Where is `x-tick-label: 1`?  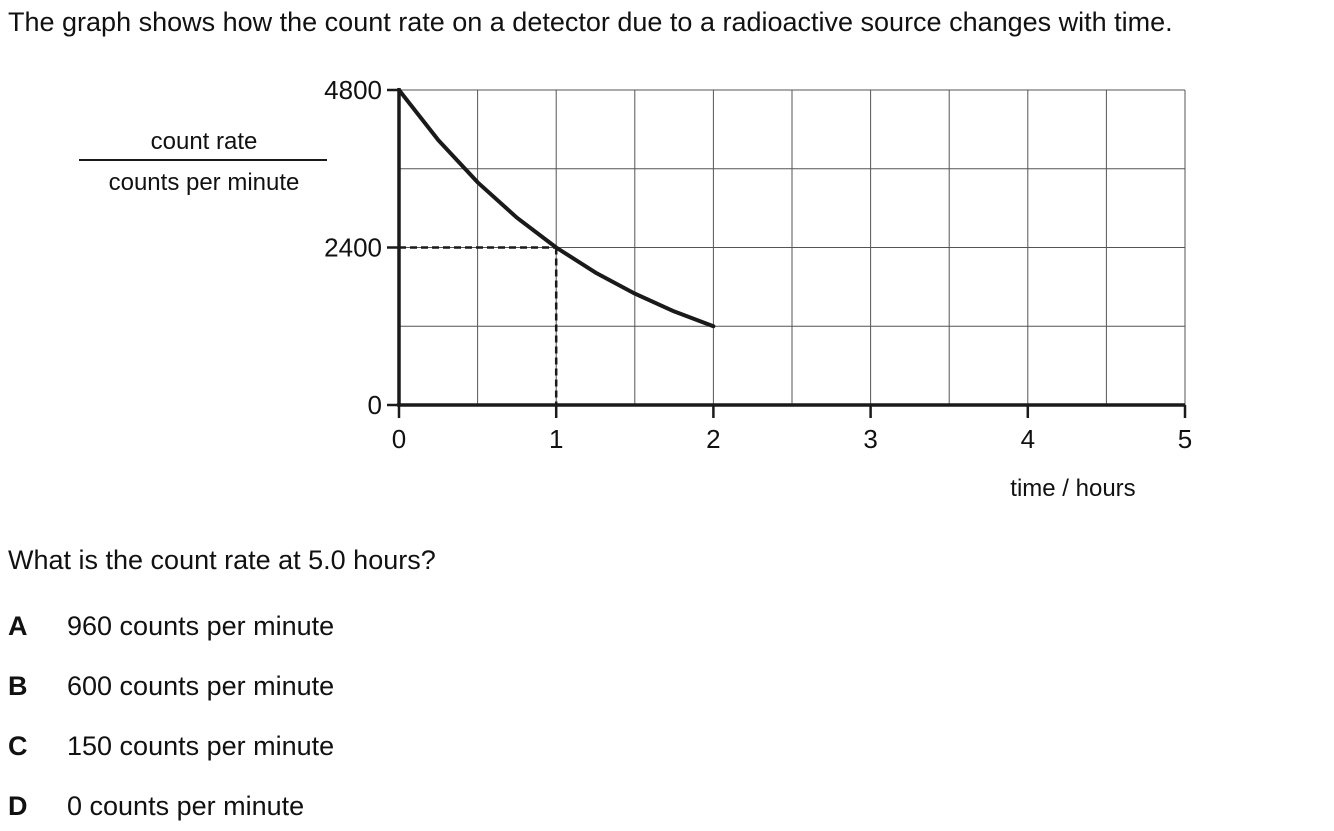 x-tick-label: 1 is located at coordinates (556, 439).